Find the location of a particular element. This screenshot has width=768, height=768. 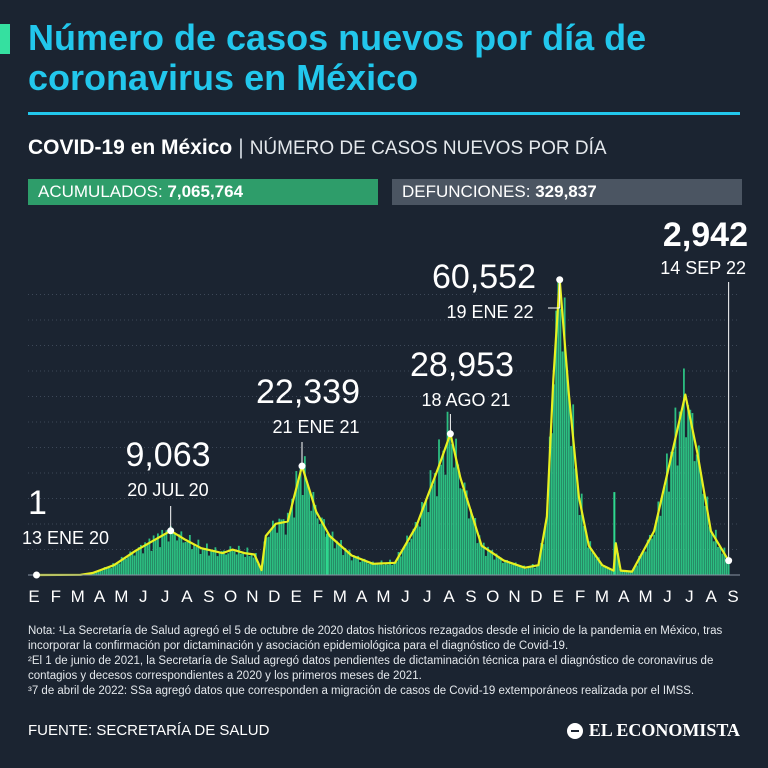

acumulados-label: ACUMULADOS: is located at coordinates (100, 191).